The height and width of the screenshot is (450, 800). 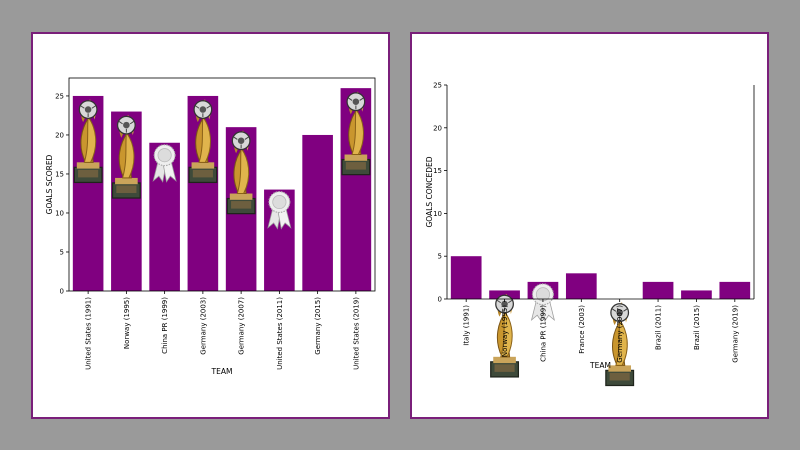 What do you see at coordinates (505, 331) in the screenshot?
I see `conceded-xtick-label-1: Norway (1995)` at bounding box center [505, 331].